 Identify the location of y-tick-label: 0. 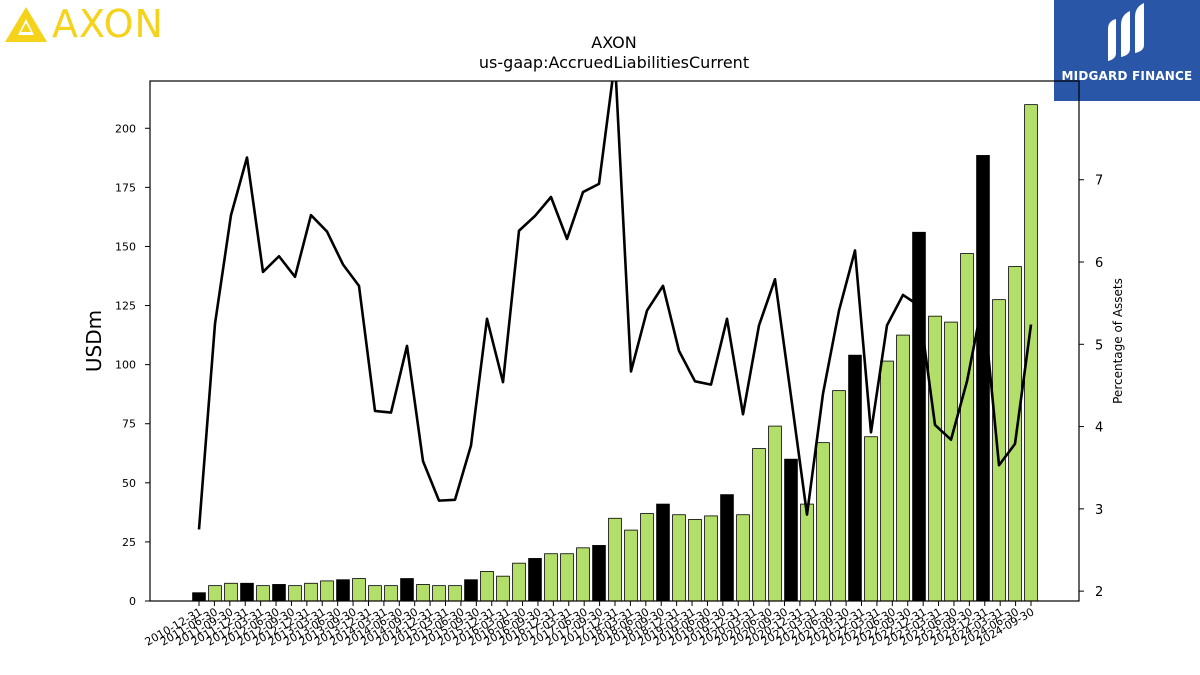
(132, 601).